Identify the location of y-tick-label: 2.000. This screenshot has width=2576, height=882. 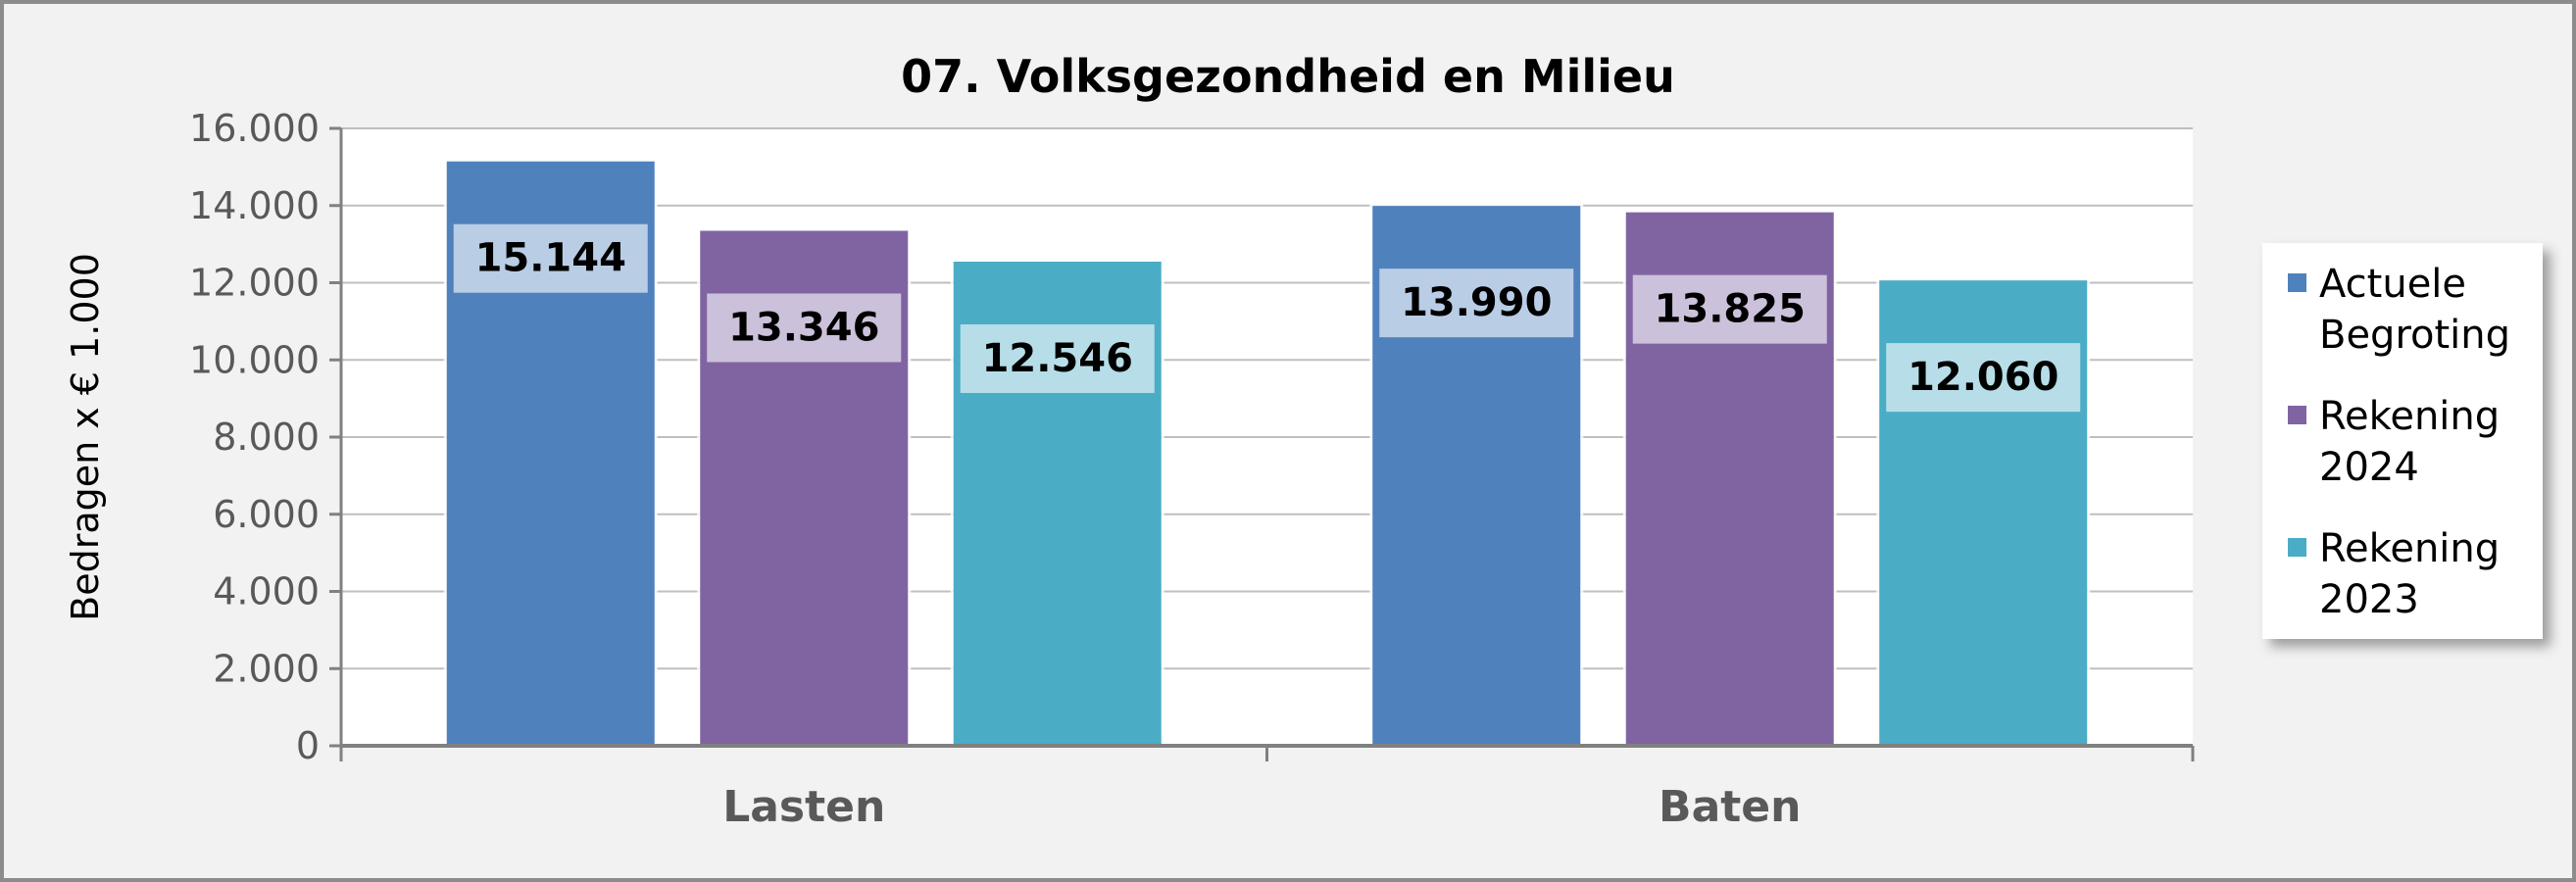
(266, 668).